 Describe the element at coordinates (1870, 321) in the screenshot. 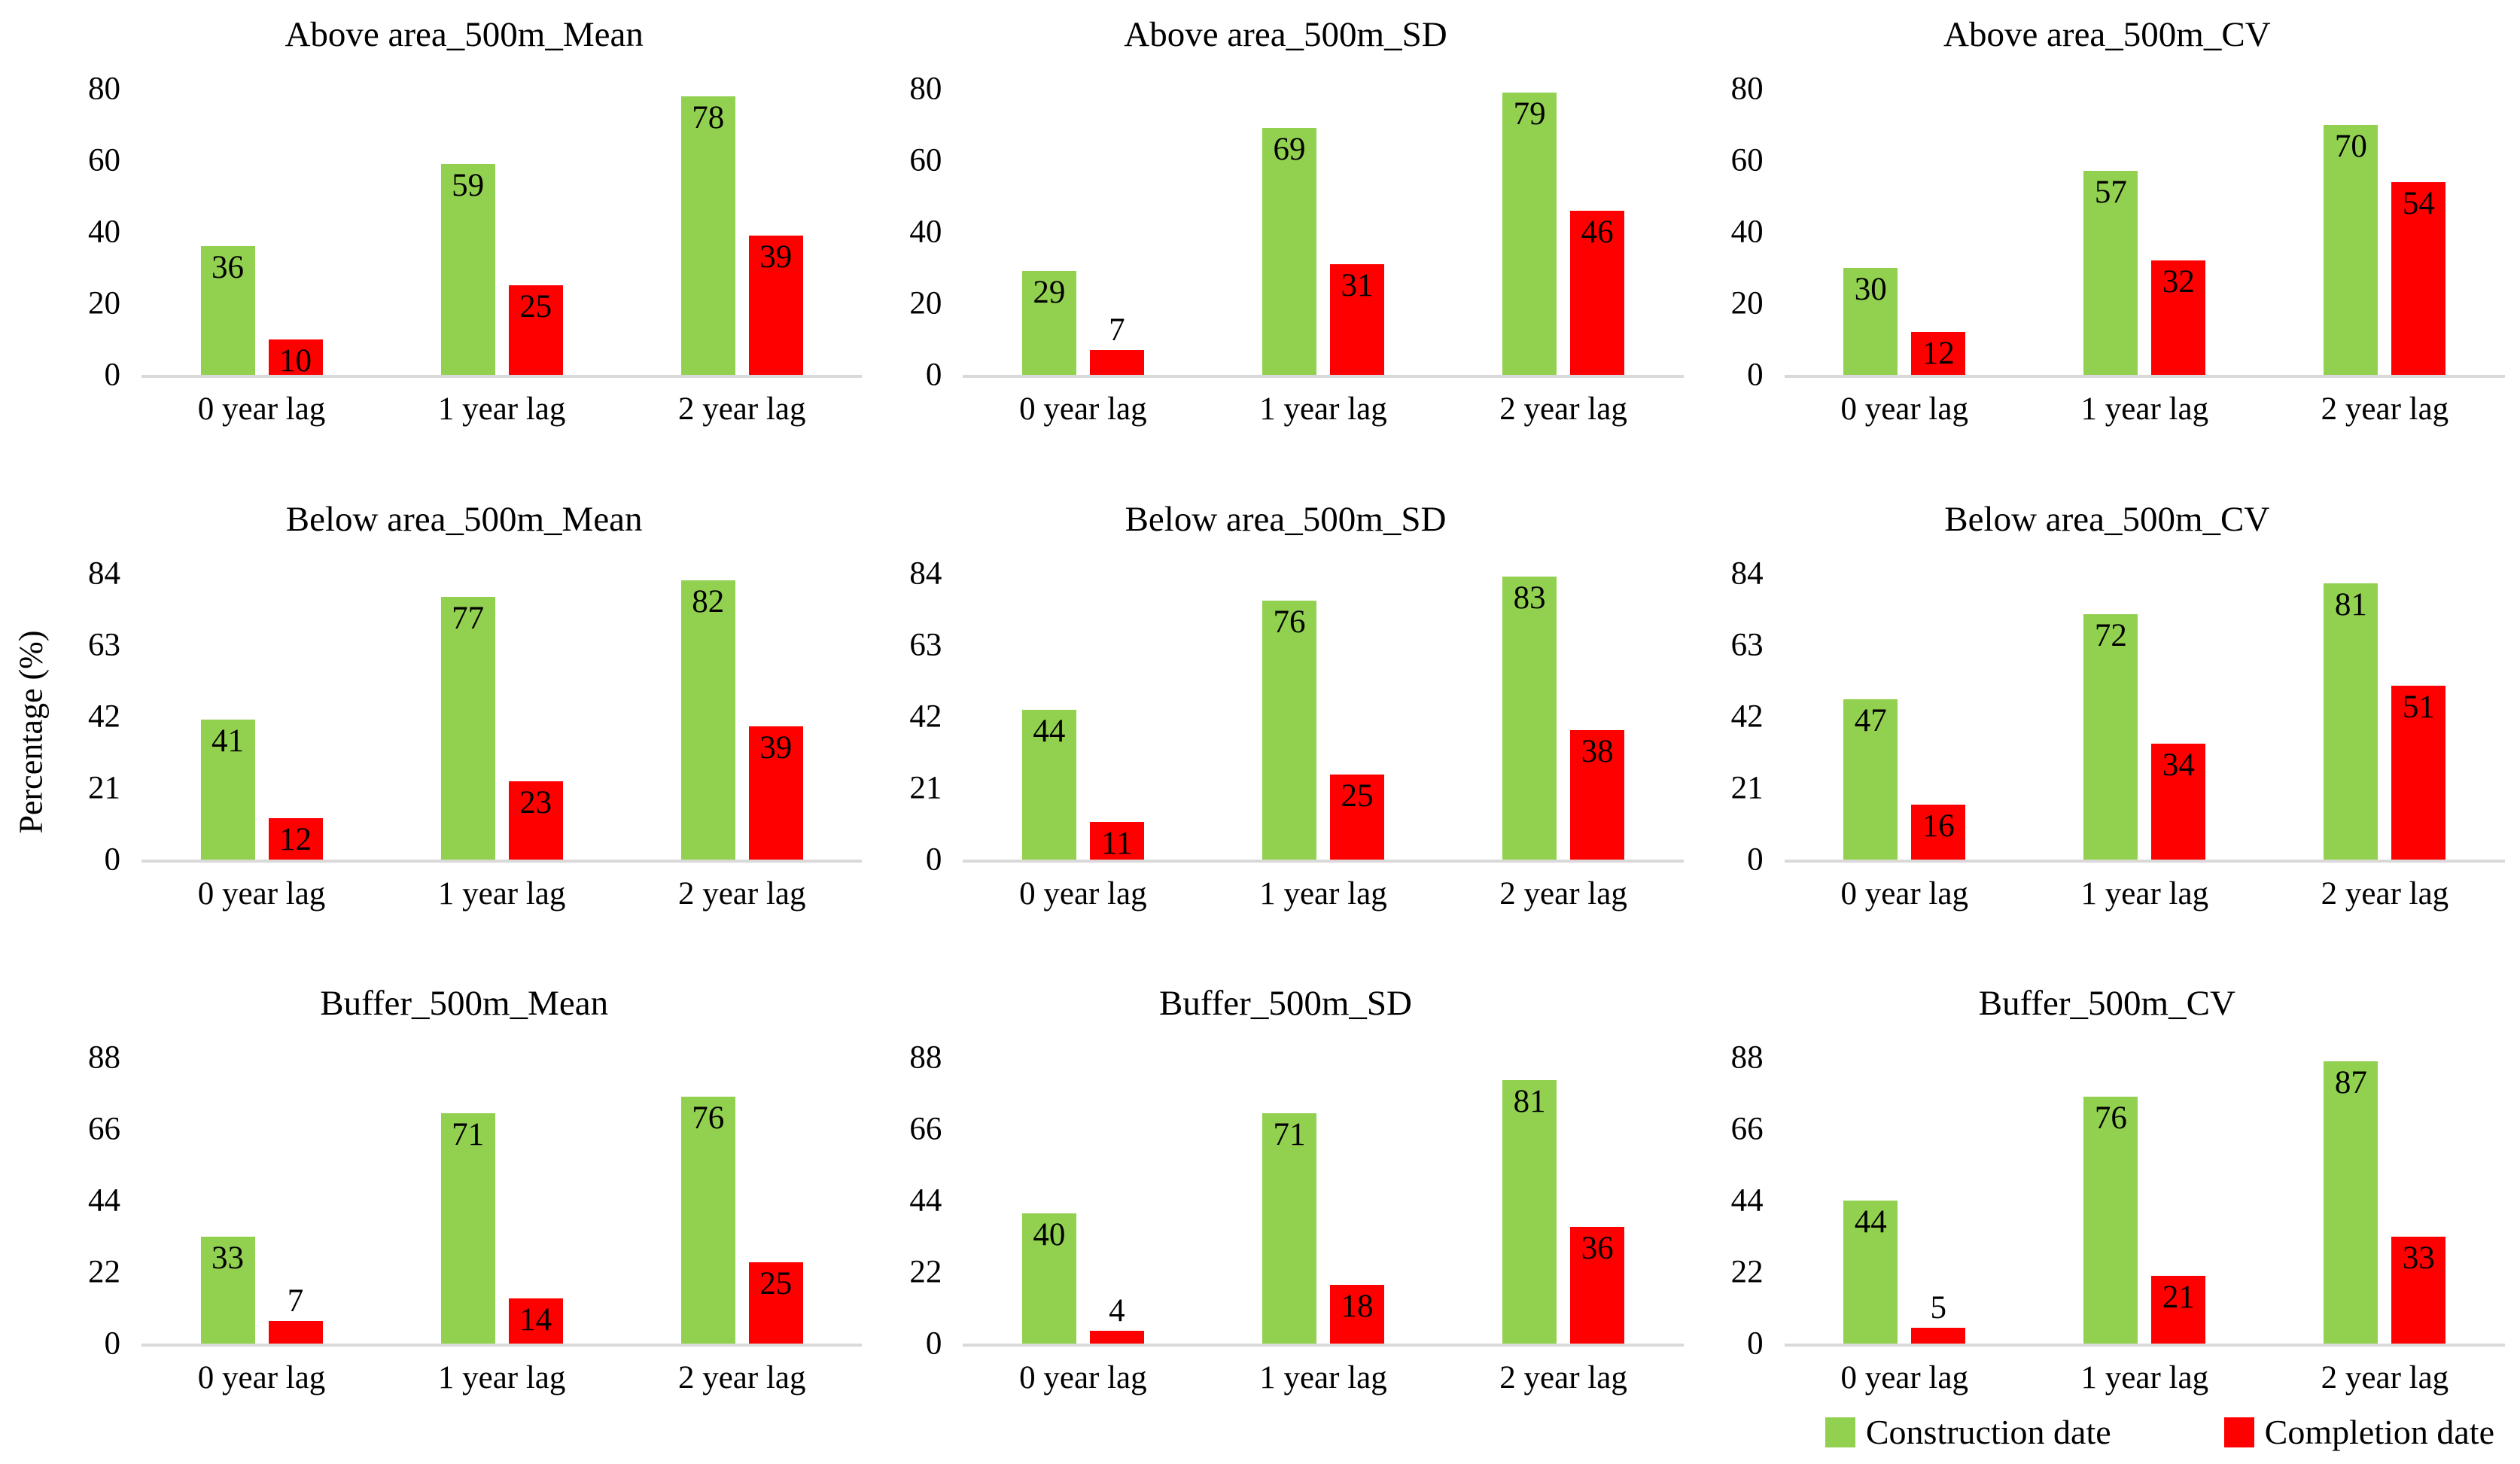

I see `construction-bar: 30` at that location.